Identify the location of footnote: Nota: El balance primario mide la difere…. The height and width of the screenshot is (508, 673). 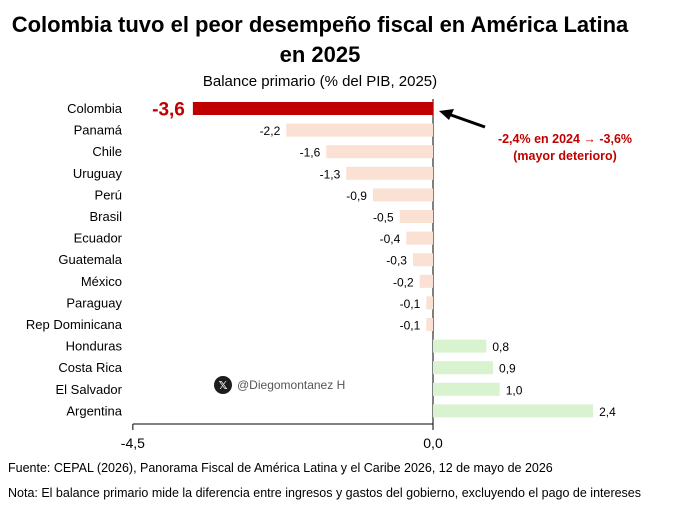
(325, 493).